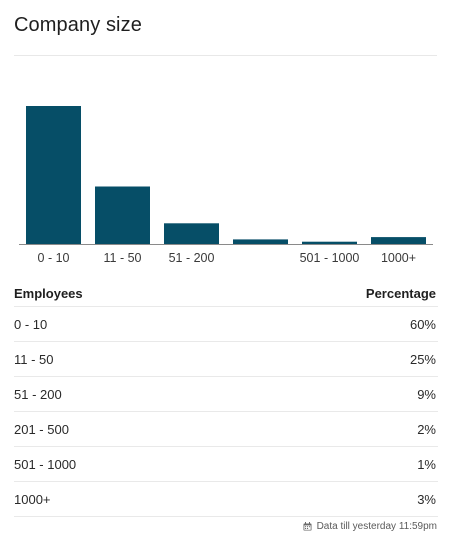 Image resolution: width=449 pixels, height=546 pixels. I want to click on employees-cell: 0 - 10, so click(117, 324).